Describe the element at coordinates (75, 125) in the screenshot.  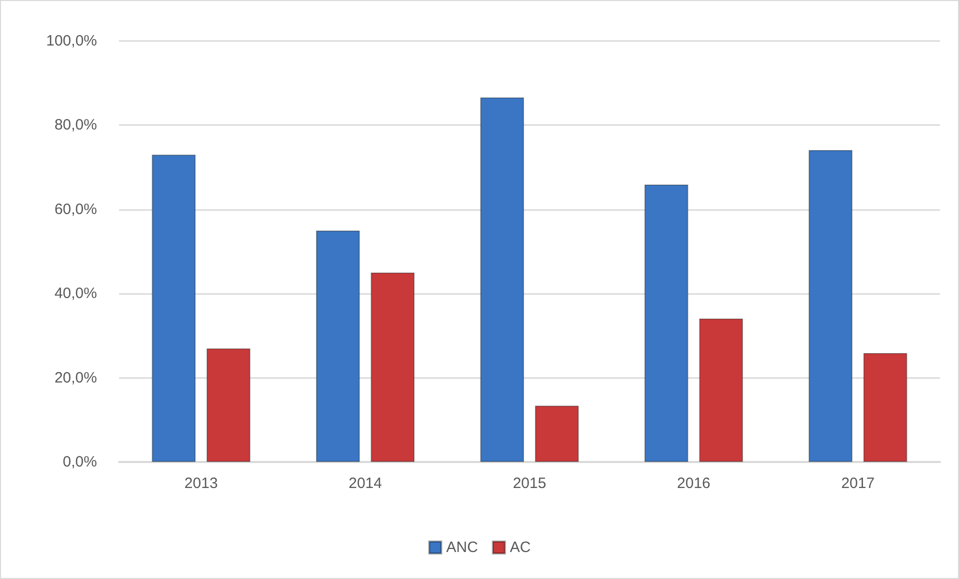
I see `y-tick-label: 80,0%` at that location.